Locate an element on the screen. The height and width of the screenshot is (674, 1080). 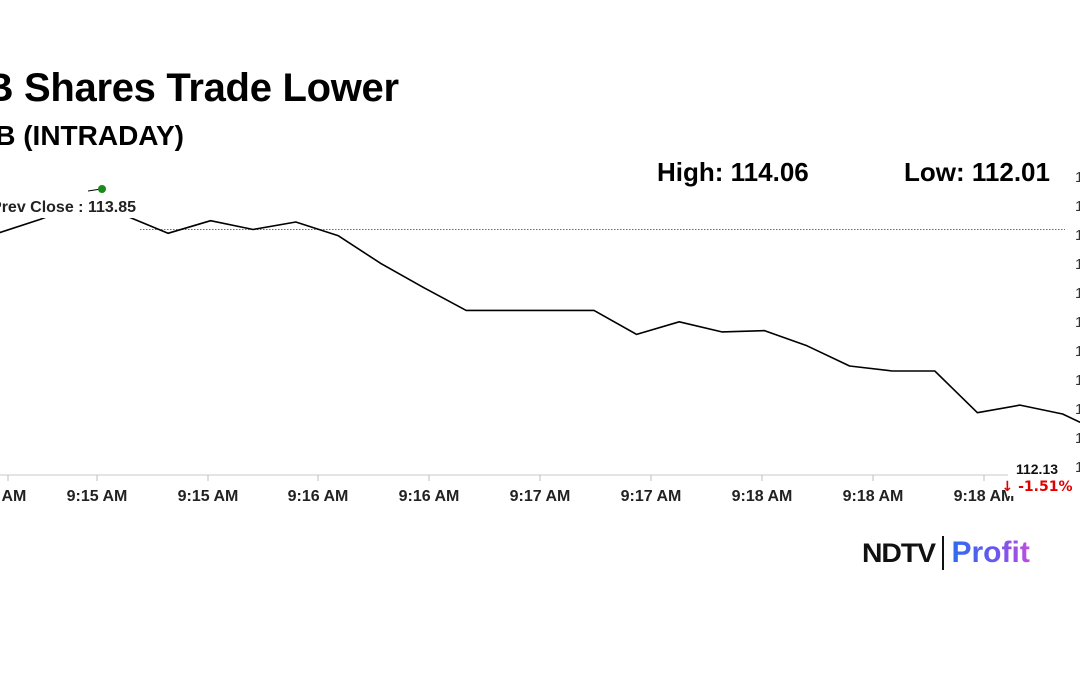
low-stat: Low: 112.01 is located at coordinates (977, 172).